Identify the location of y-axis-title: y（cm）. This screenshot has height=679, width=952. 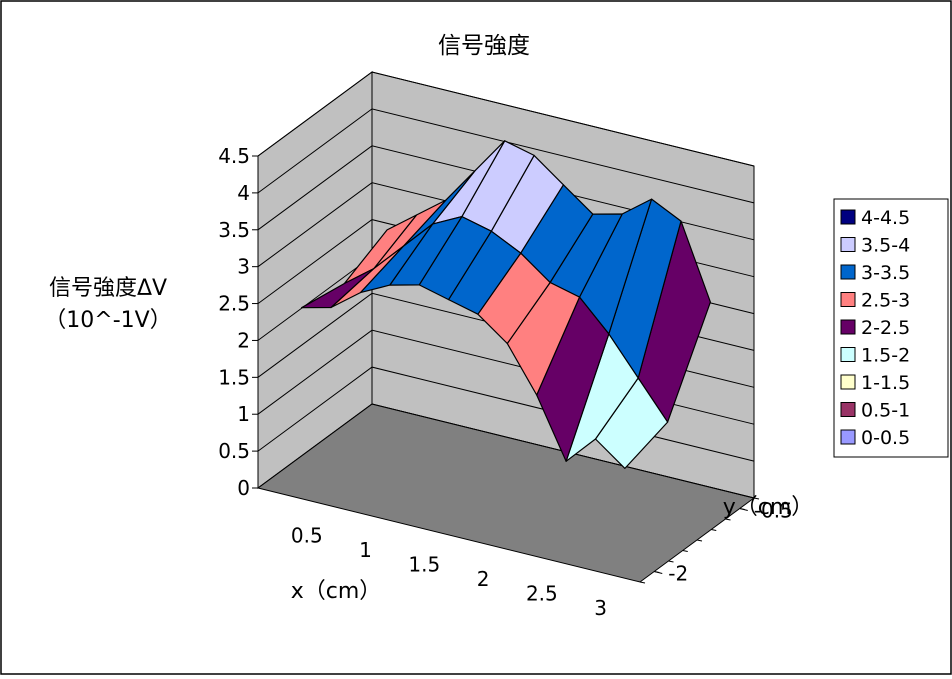
(768, 507).